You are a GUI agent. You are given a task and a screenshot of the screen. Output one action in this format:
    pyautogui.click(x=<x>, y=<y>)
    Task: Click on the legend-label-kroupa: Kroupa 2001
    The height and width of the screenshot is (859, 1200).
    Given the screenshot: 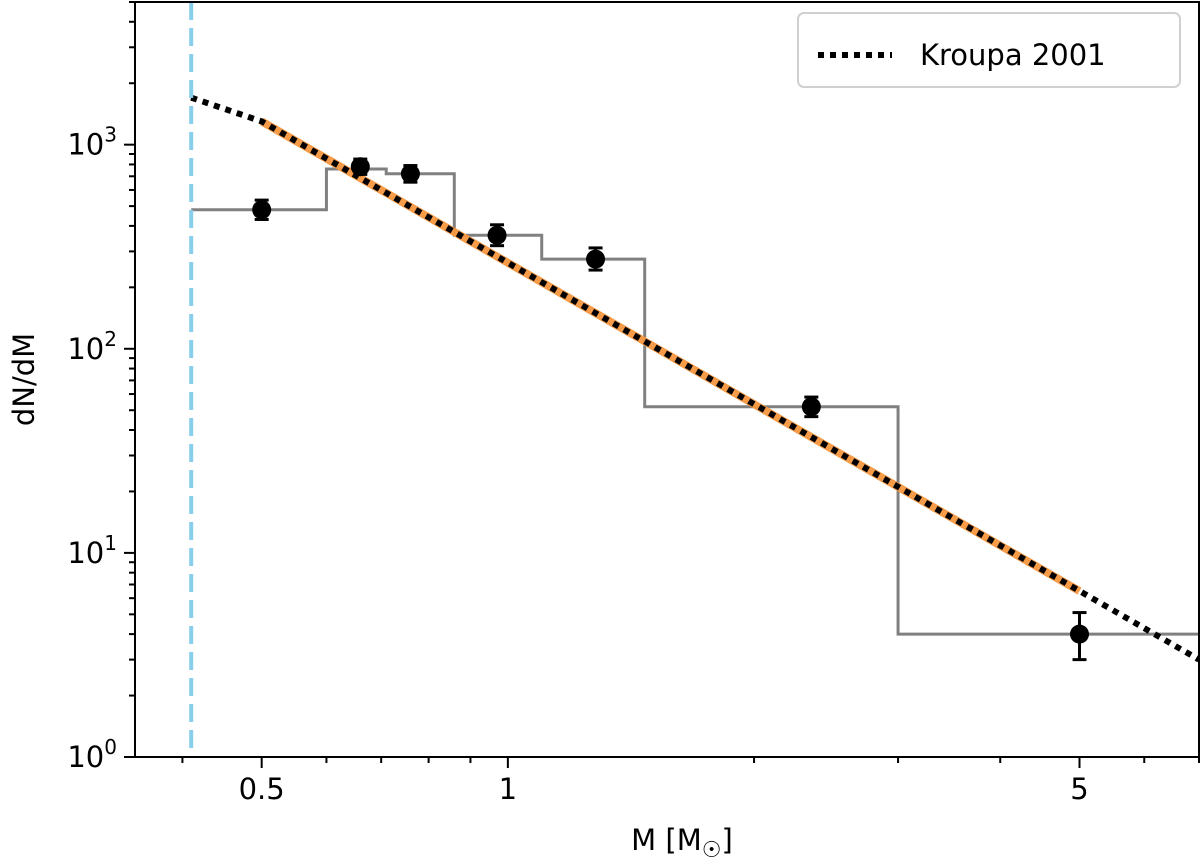 What is the action you would take?
    pyautogui.click(x=1013, y=55)
    